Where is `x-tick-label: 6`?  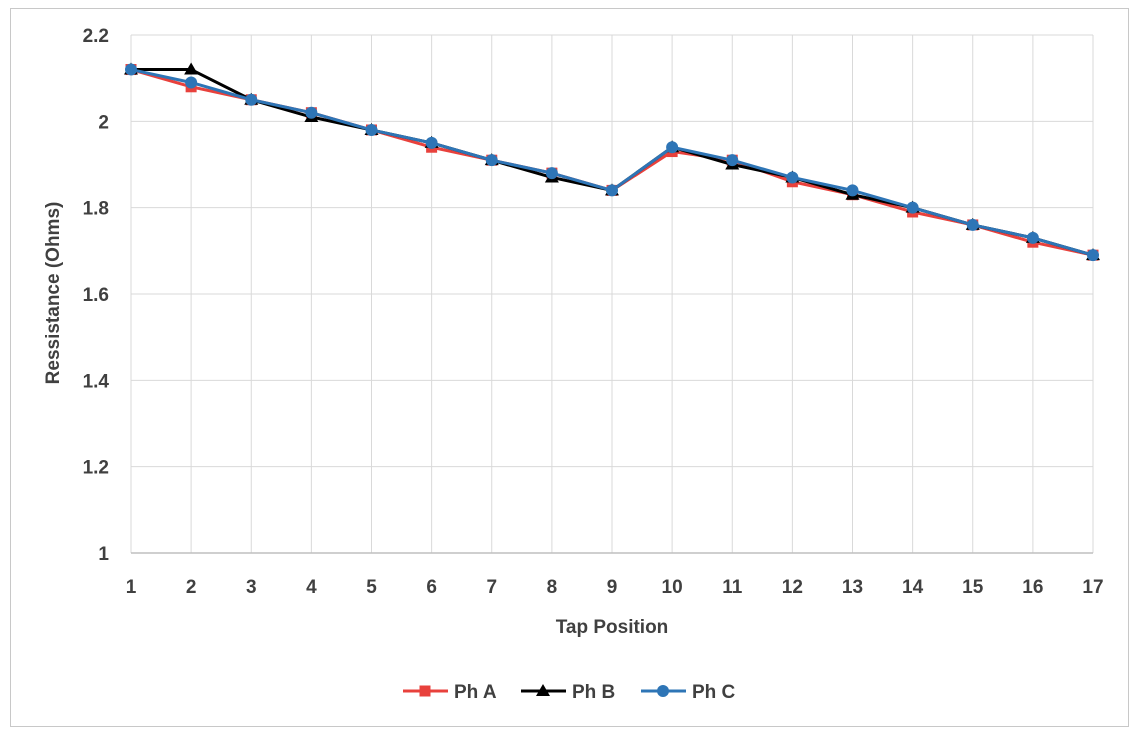 x-tick-label: 6 is located at coordinates (431, 587).